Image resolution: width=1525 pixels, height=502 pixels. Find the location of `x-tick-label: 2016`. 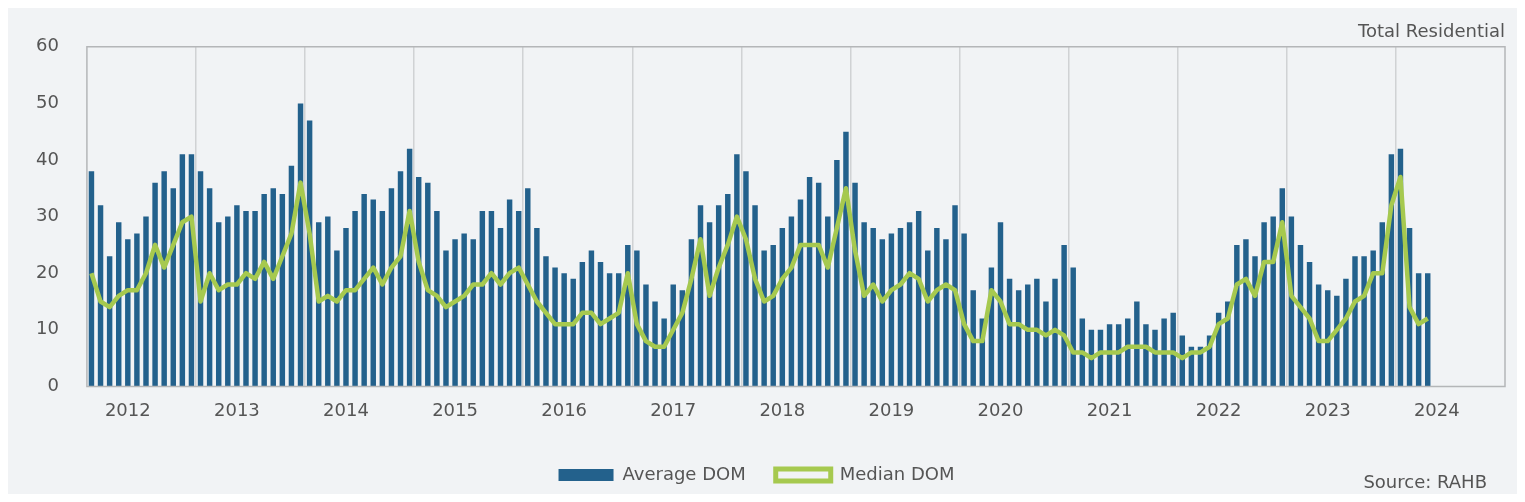

x-tick-label: 2016 is located at coordinates (564, 409).